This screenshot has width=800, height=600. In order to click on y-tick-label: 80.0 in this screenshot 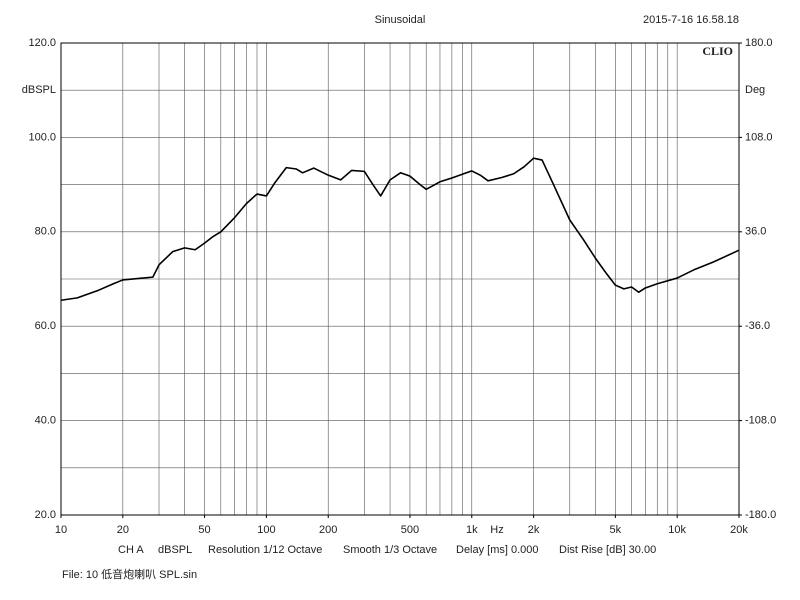, I will do `click(45, 232)`.